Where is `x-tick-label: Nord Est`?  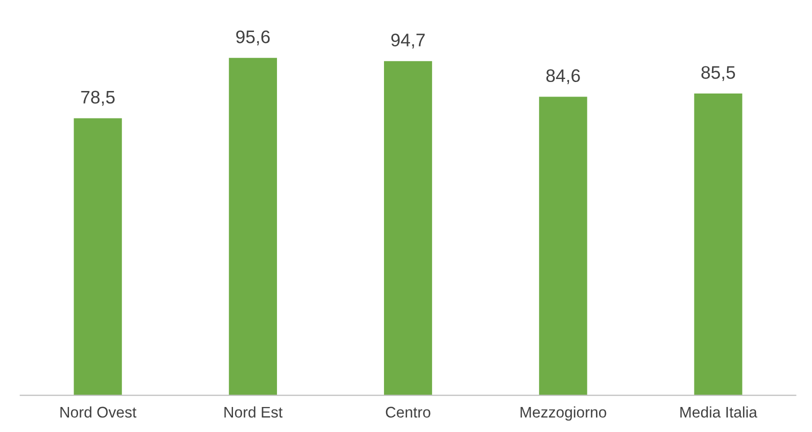
x-tick-label: Nord Est is located at coordinates (253, 412).